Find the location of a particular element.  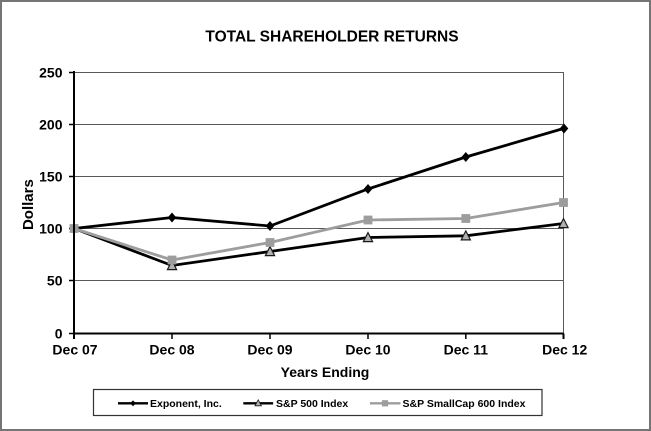

svg-text: Dollars is located at coordinates (28, 204).